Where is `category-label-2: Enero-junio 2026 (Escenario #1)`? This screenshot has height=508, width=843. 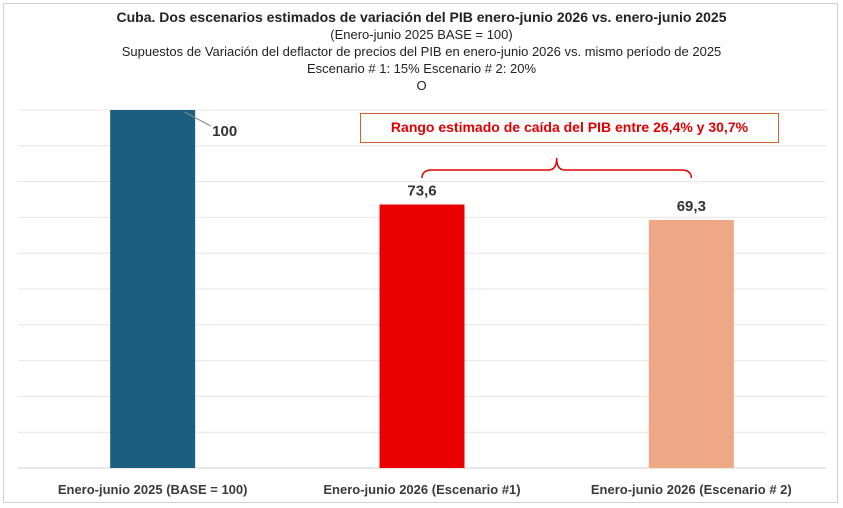 category-label-2: Enero-junio 2026 (Escenario #1) is located at coordinates (421, 489).